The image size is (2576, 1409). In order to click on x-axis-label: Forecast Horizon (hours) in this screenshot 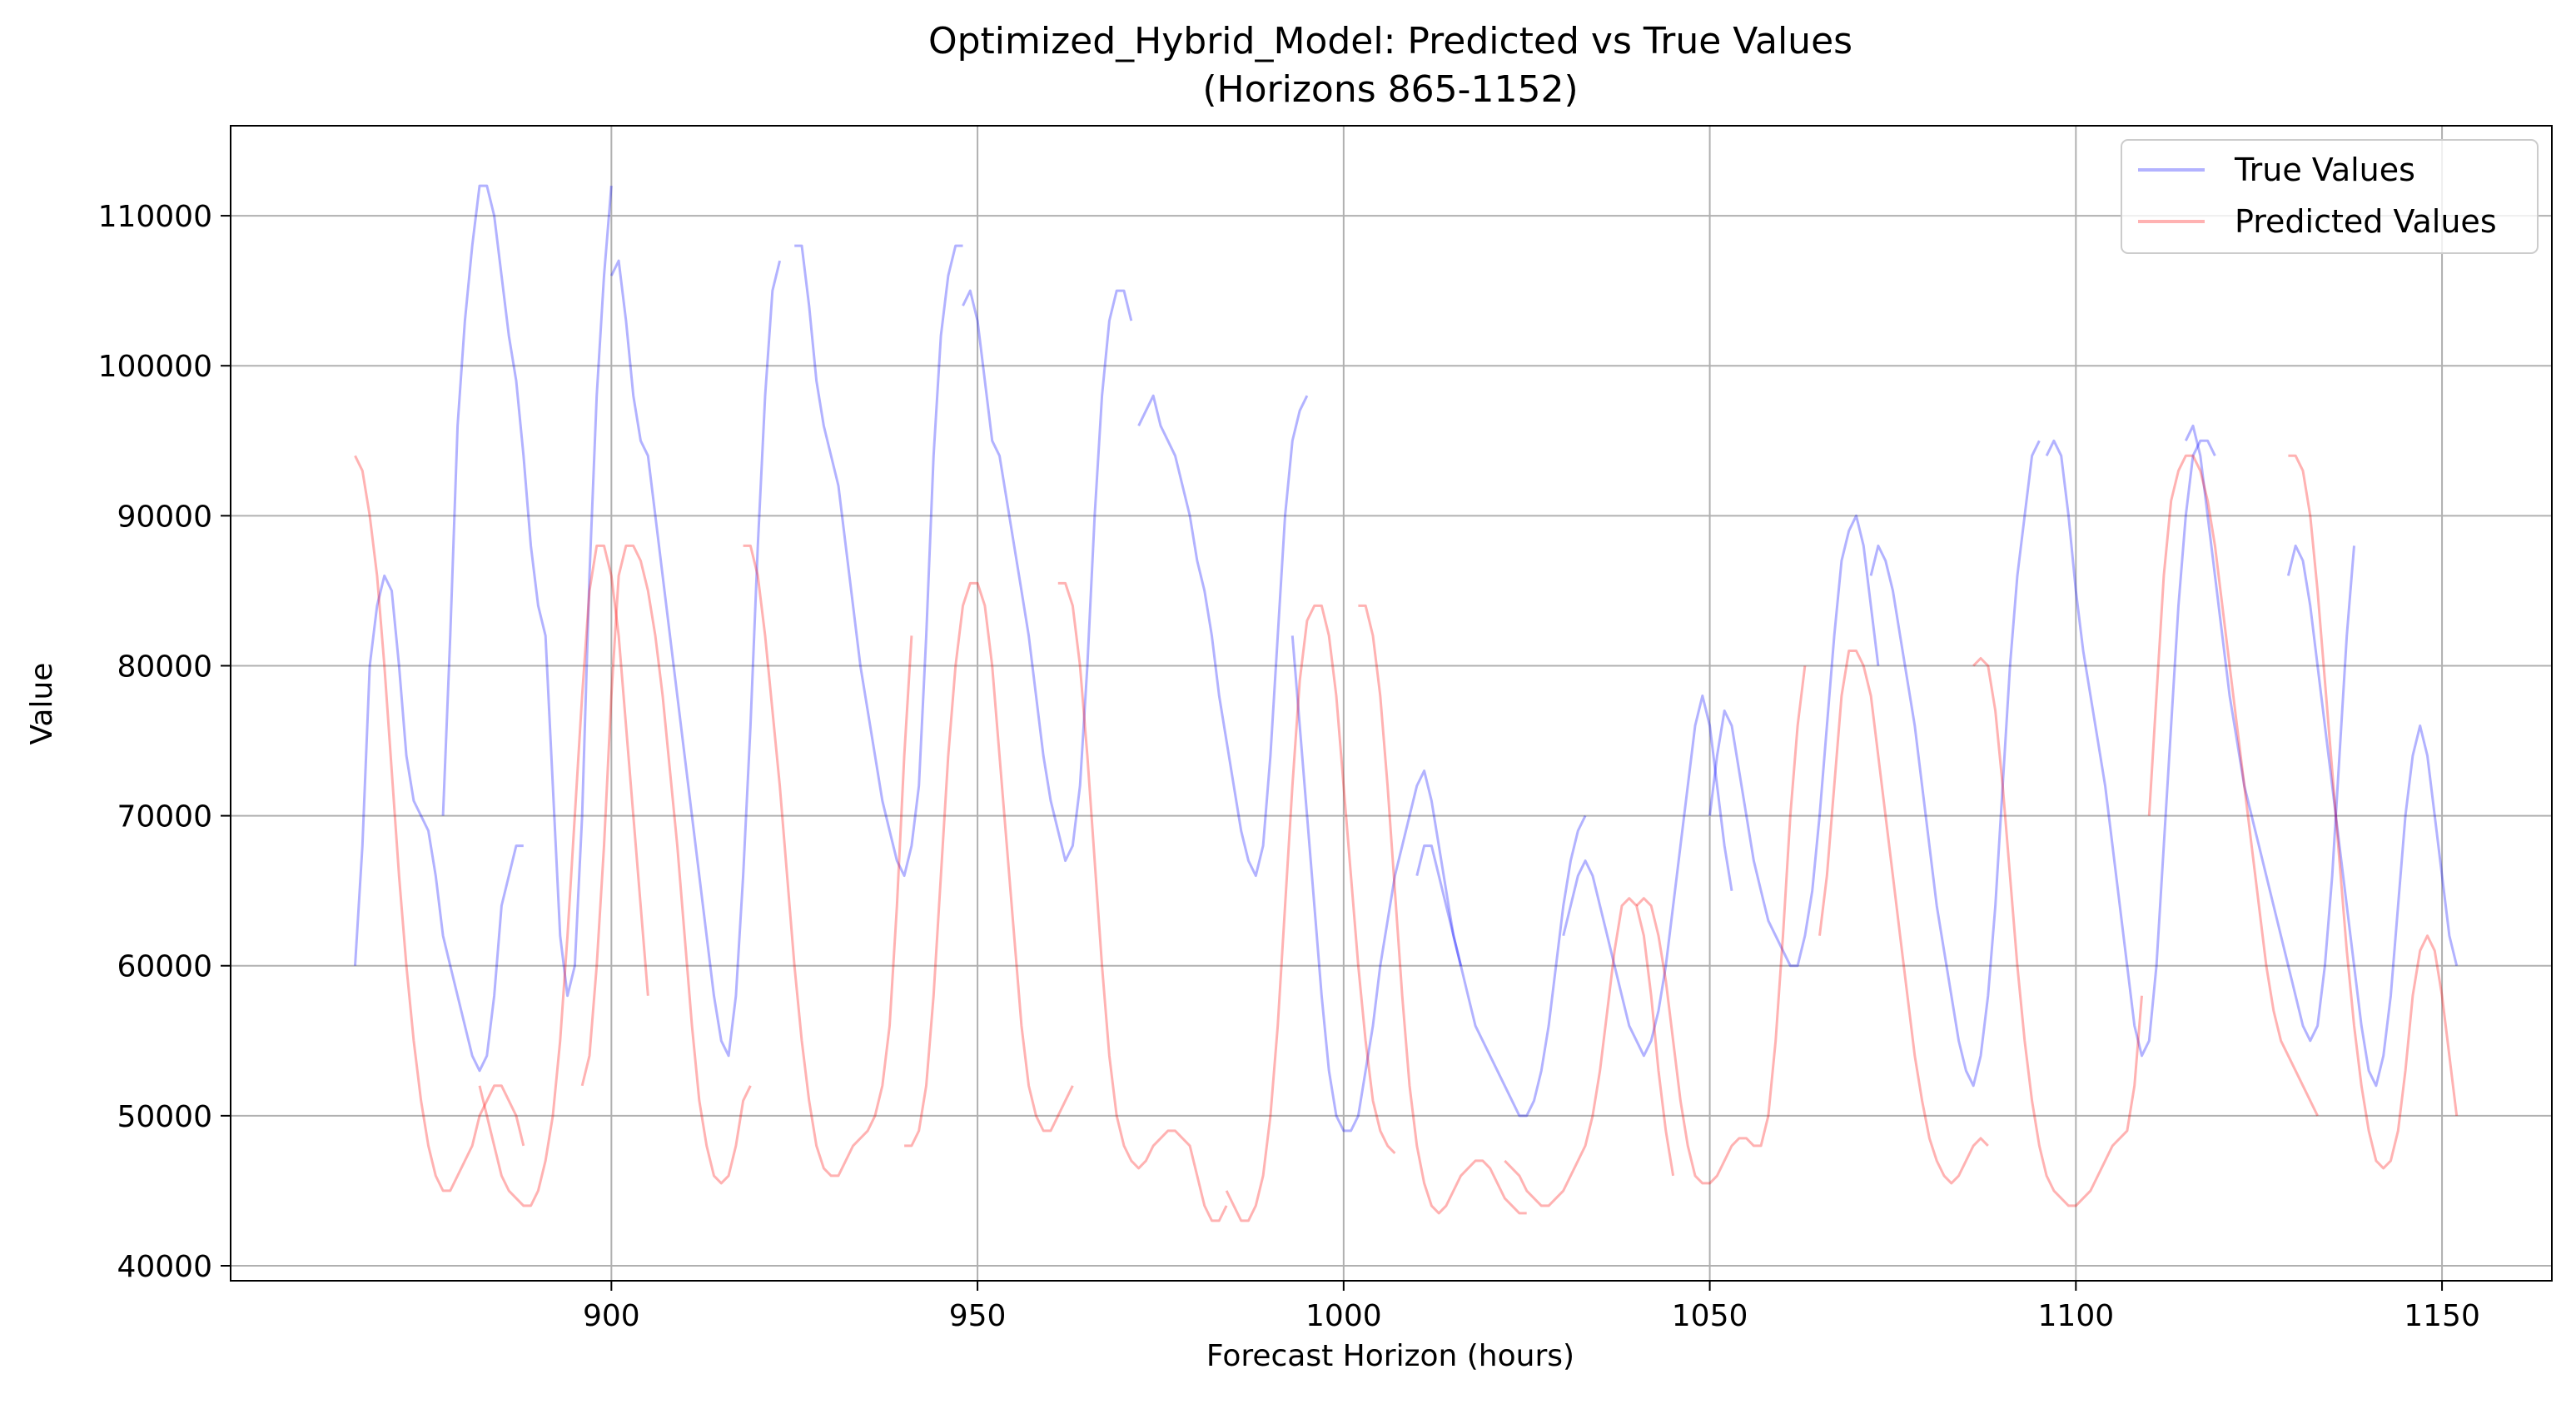, I will do `click(1390, 1356)`.